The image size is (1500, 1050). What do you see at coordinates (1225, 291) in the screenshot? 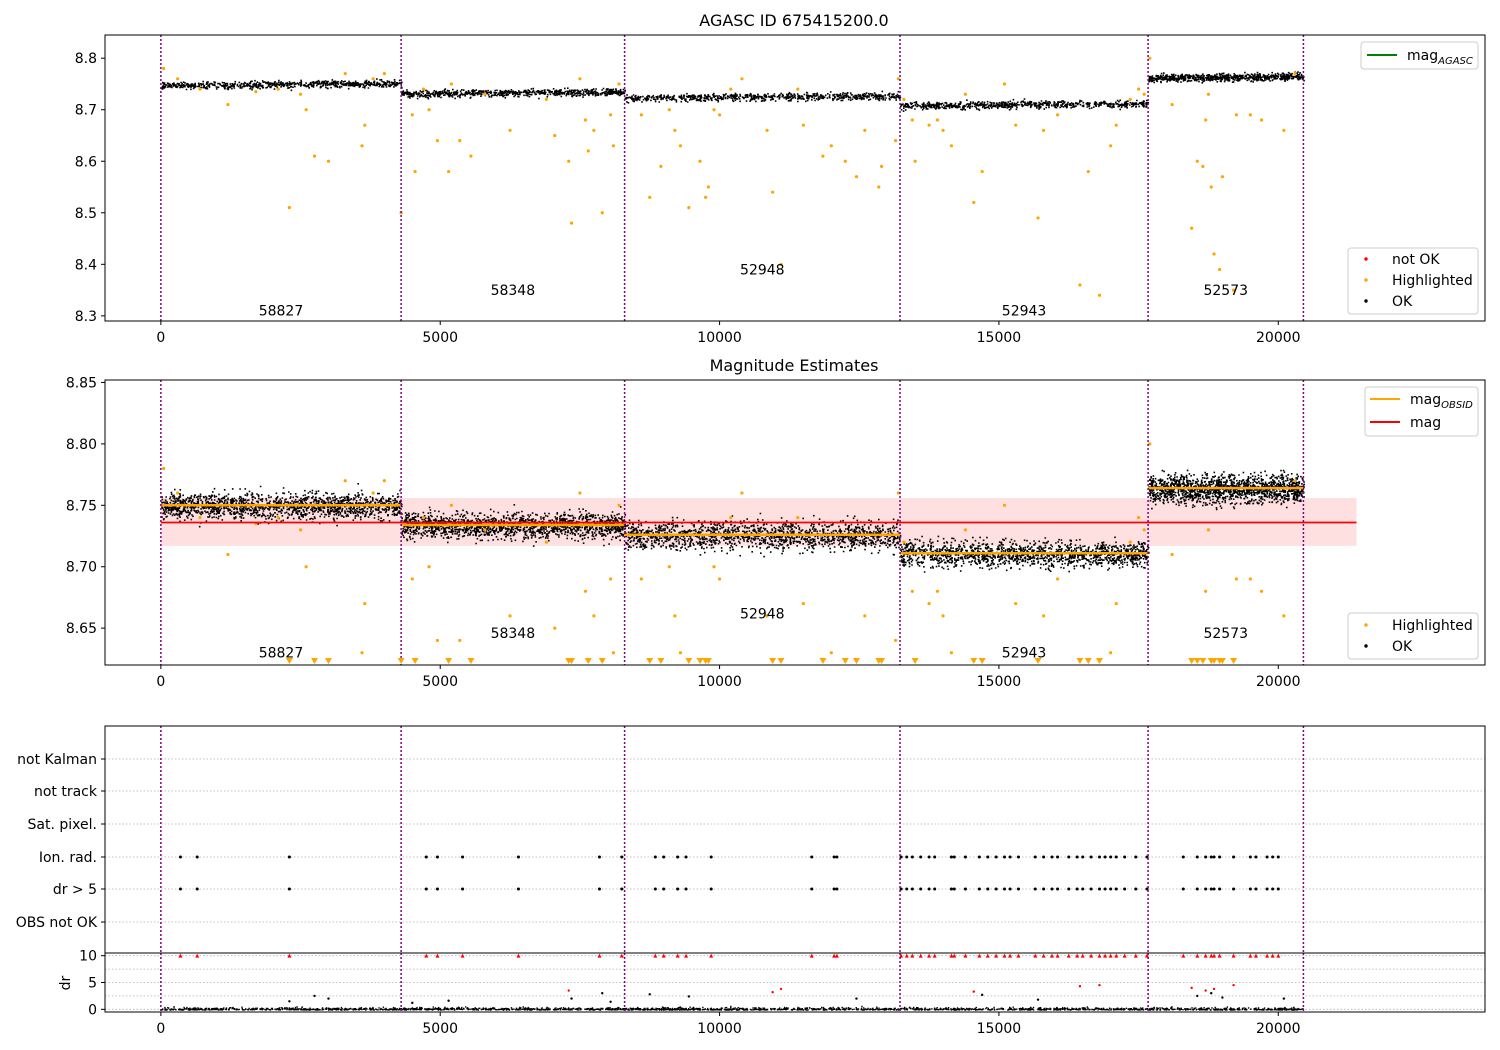
I see `obsid-label: 52573` at bounding box center [1225, 291].